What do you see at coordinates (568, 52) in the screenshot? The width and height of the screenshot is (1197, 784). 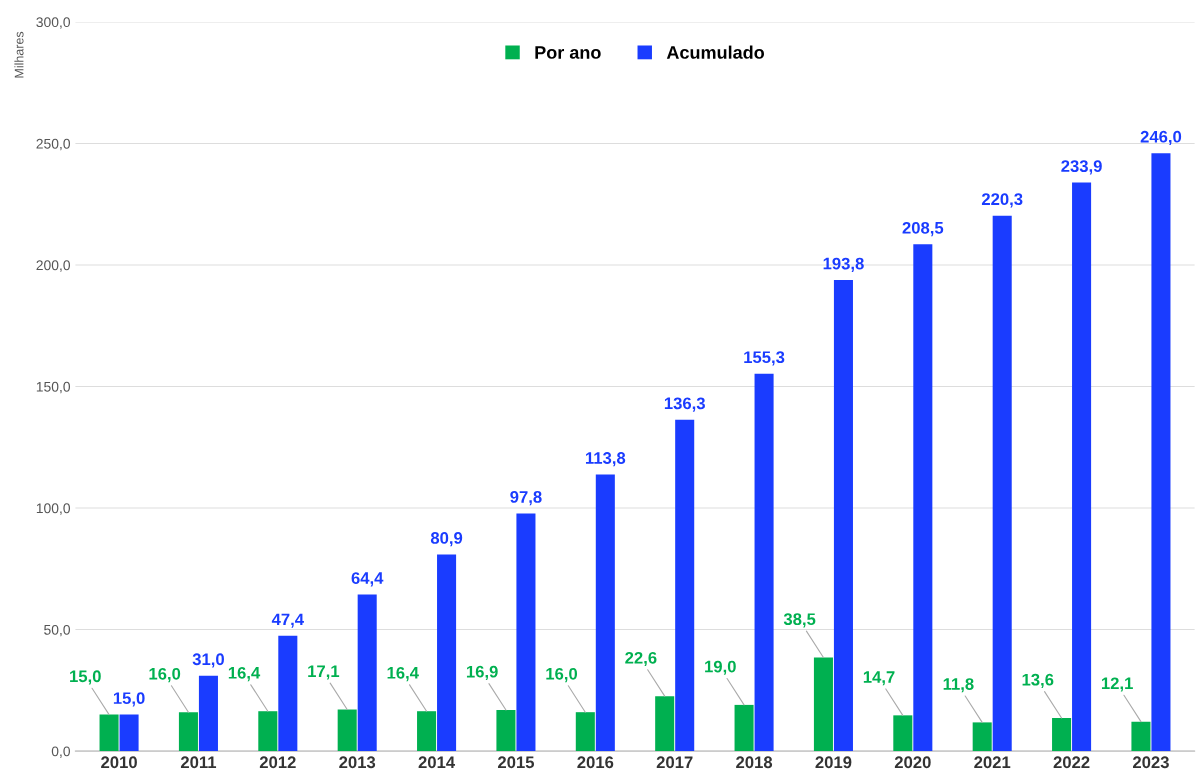 I see `legend-label: Por ano` at bounding box center [568, 52].